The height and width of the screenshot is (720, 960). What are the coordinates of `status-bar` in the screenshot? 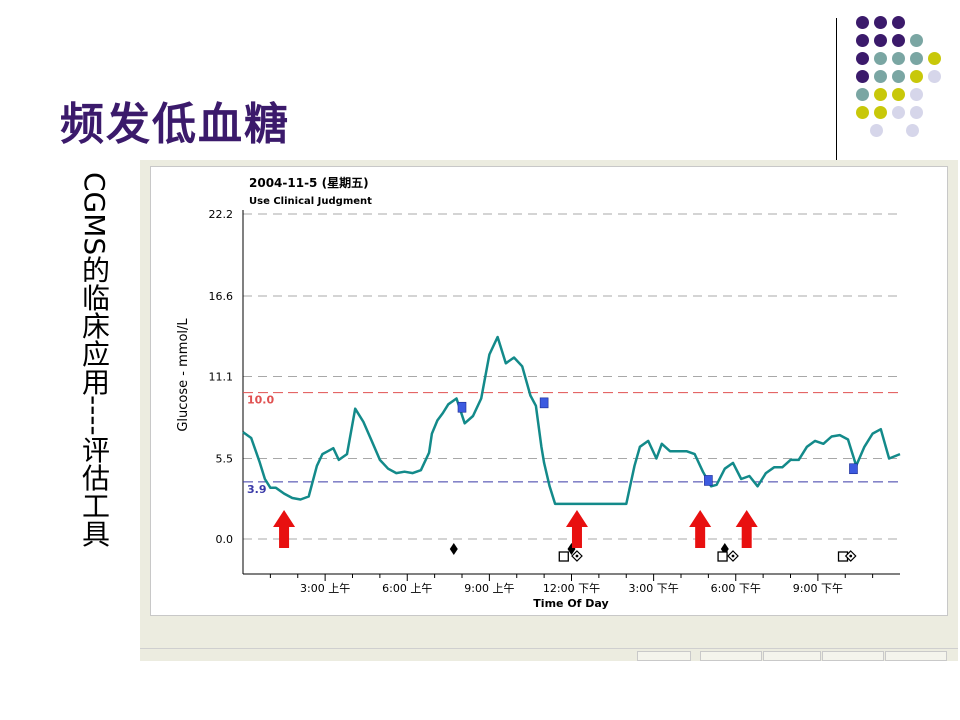 It's located at (549, 654).